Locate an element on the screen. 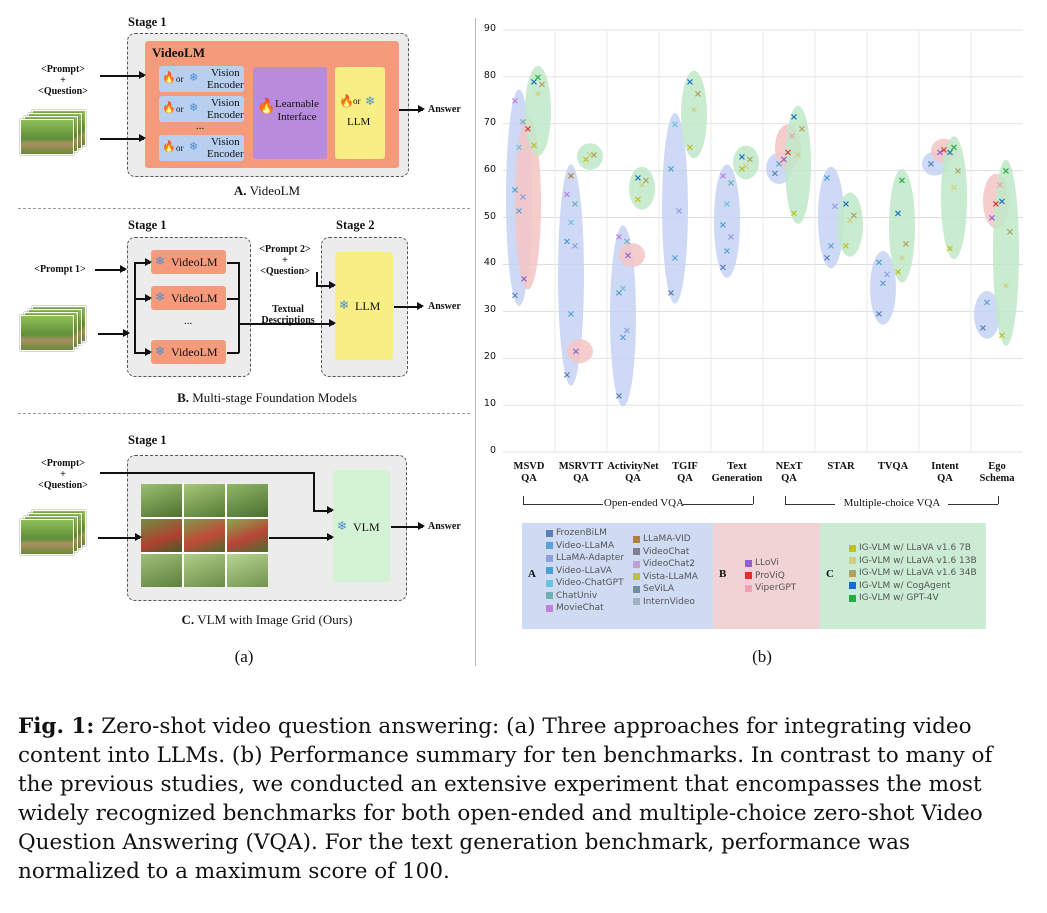 This screenshot has height=913, width=1047. legend-label: Video-ChatGPT is located at coordinates (590, 583).